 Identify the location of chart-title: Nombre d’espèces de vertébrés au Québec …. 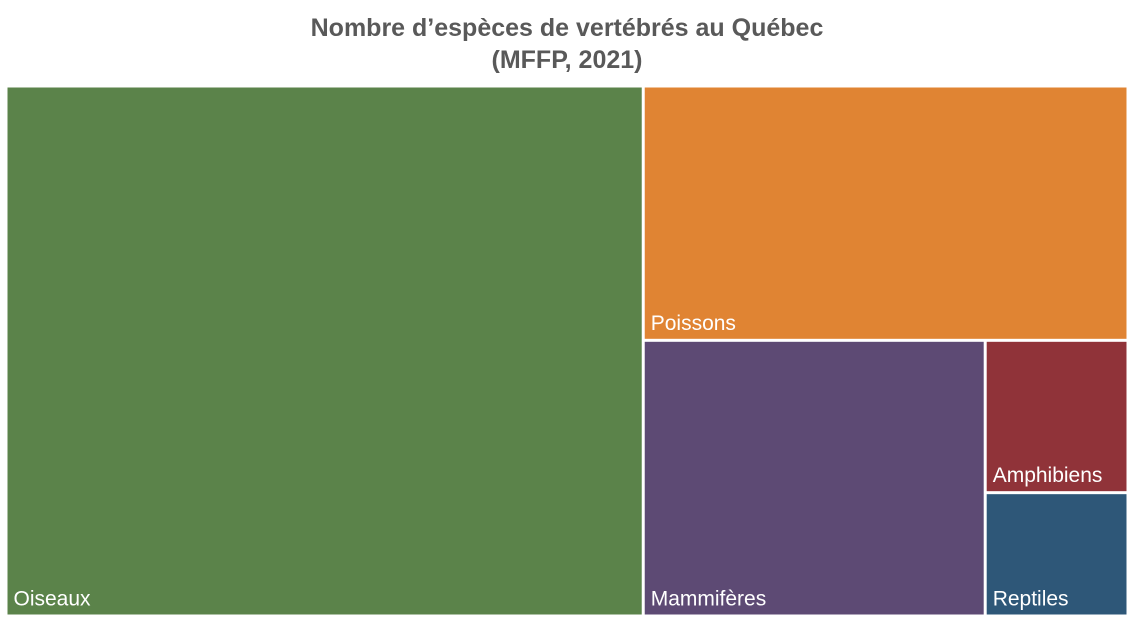
(567, 44).